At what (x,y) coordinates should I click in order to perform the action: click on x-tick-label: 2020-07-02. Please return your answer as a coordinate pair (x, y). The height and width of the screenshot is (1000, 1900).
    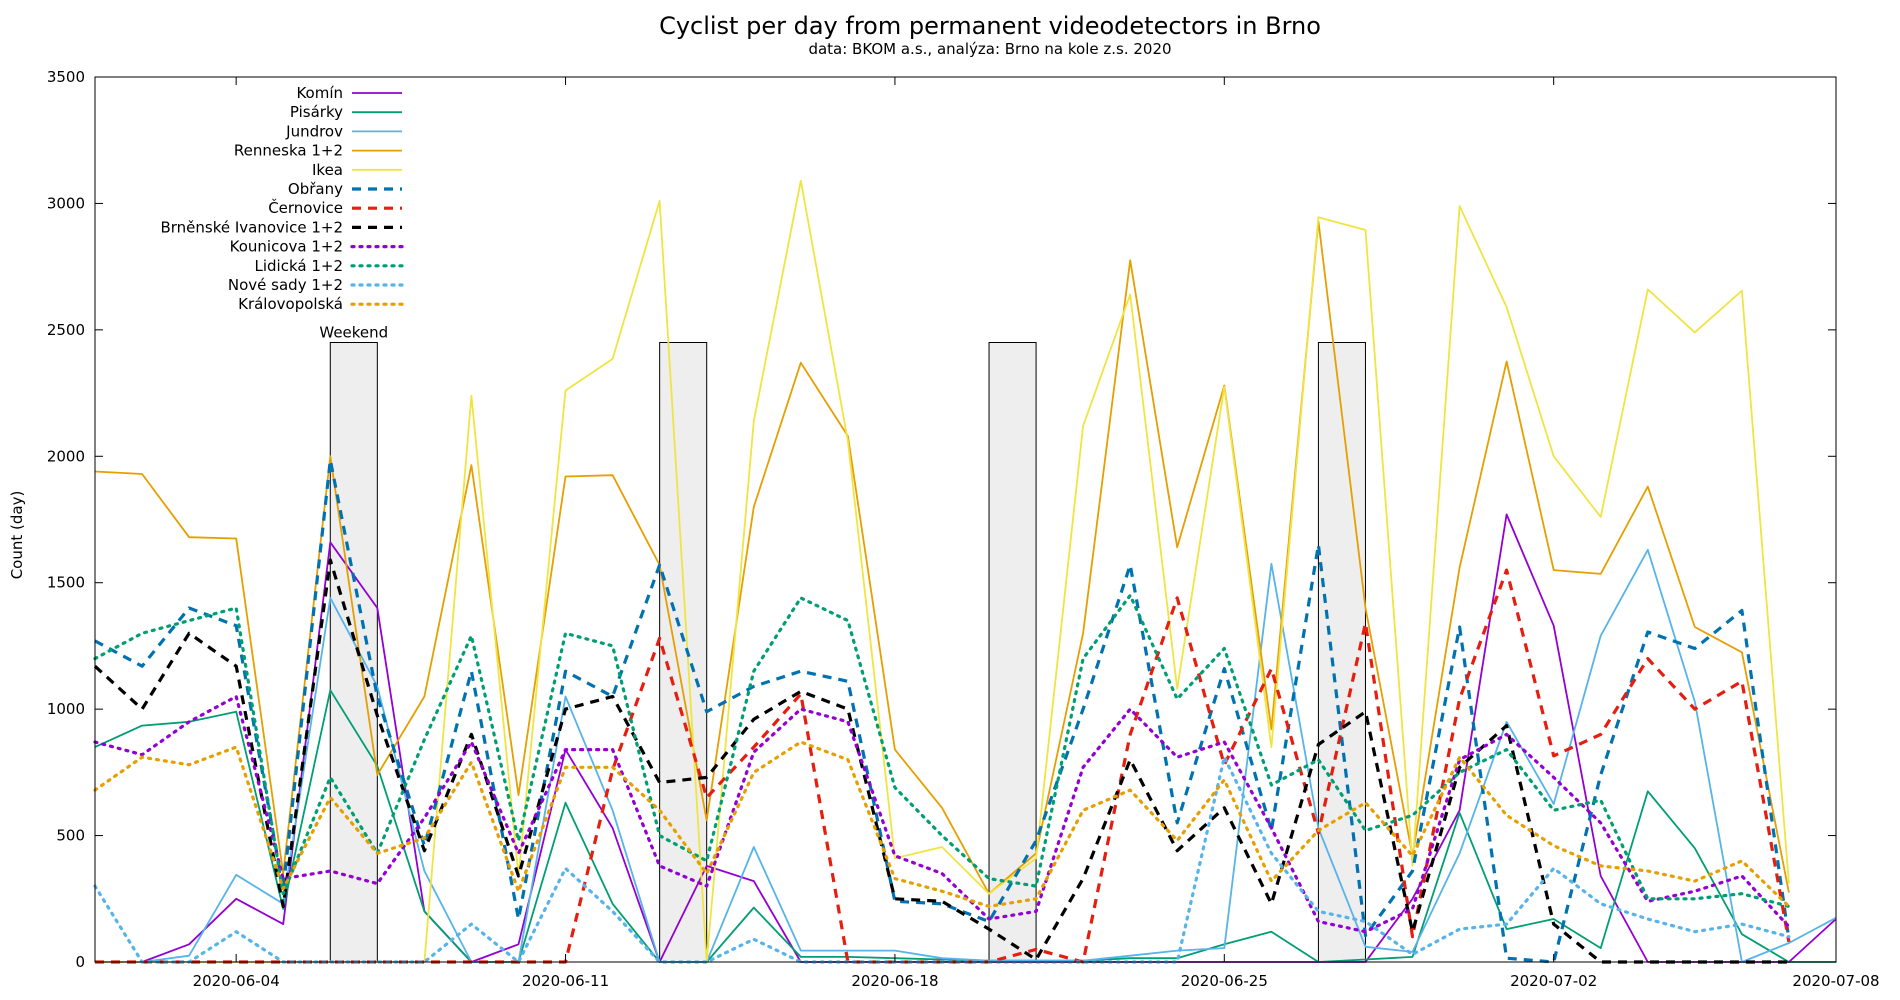
    Looking at the image, I should click on (1553, 981).